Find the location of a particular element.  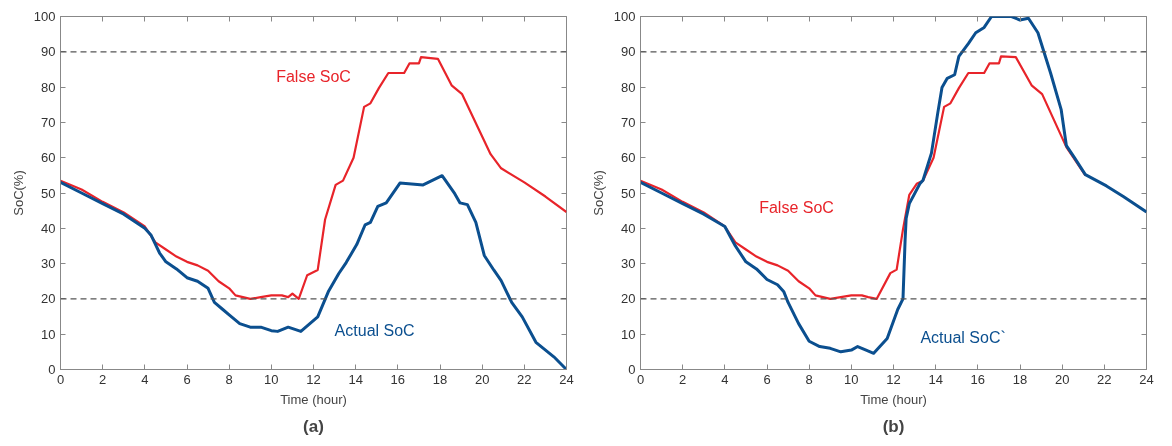

series-label: Actual SoC is located at coordinates (374, 331).